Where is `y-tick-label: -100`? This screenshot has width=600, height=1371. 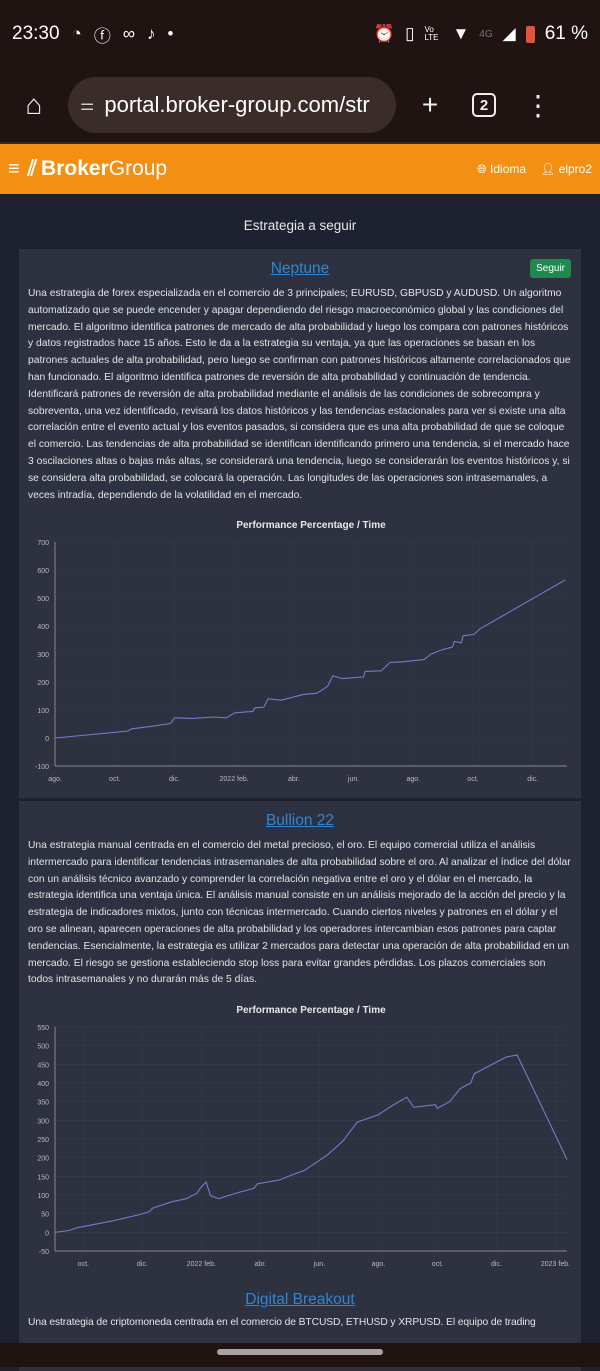 y-tick-label: -100 is located at coordinates (42, 767).